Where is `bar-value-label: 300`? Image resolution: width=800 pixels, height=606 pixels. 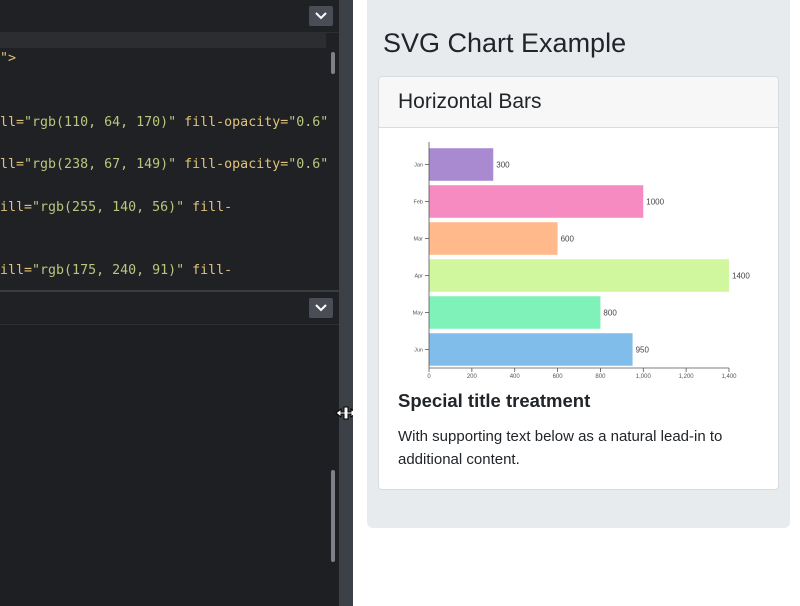
bar-value-label: 300 is located at coordinates (503, 165).